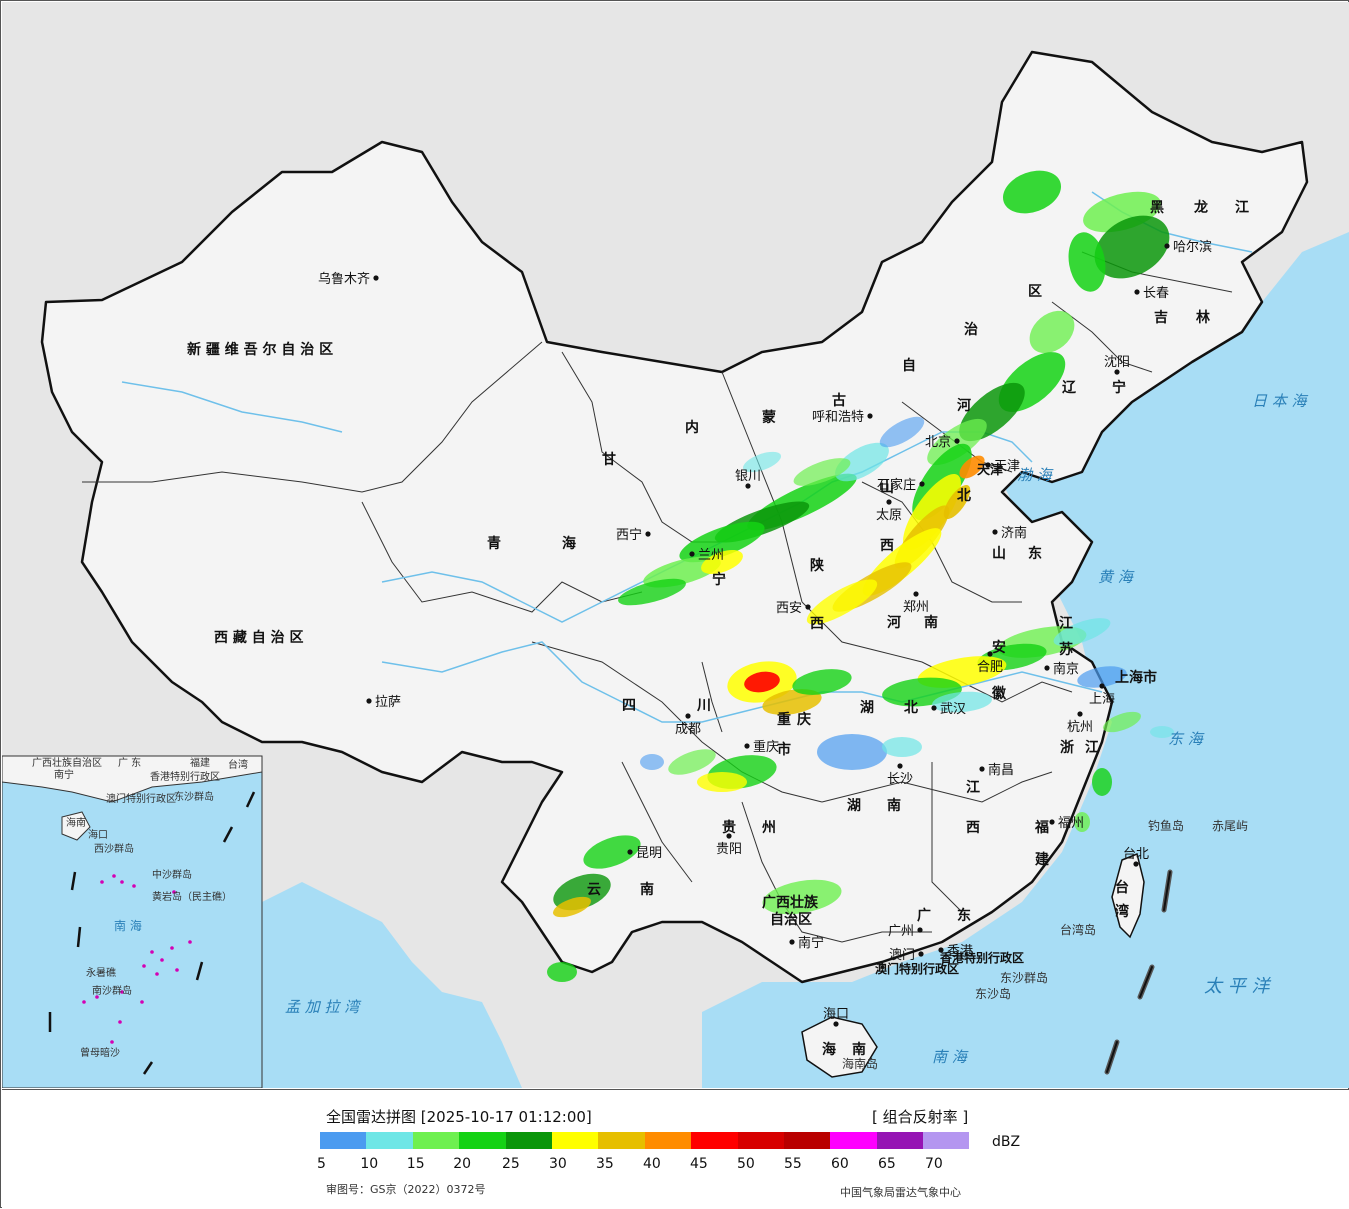  What do you see at coordinates (950, 1057) in the screenshot?
I see `label-south-sea: 南 海` at bounding box center [950, 1057].